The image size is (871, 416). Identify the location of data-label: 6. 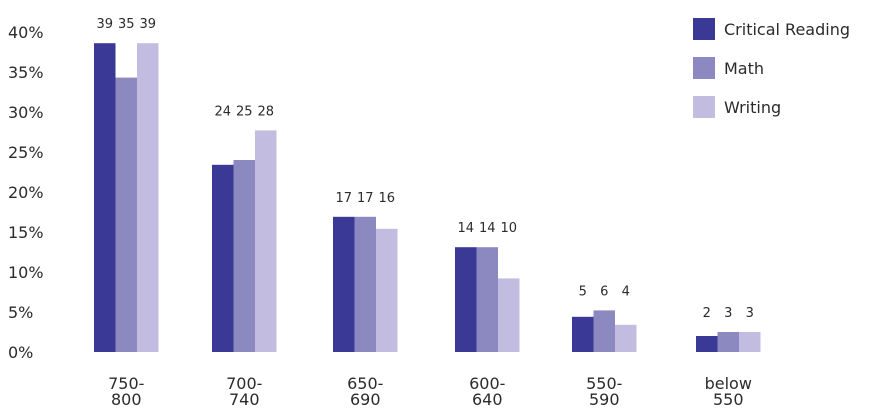
(604, 291).